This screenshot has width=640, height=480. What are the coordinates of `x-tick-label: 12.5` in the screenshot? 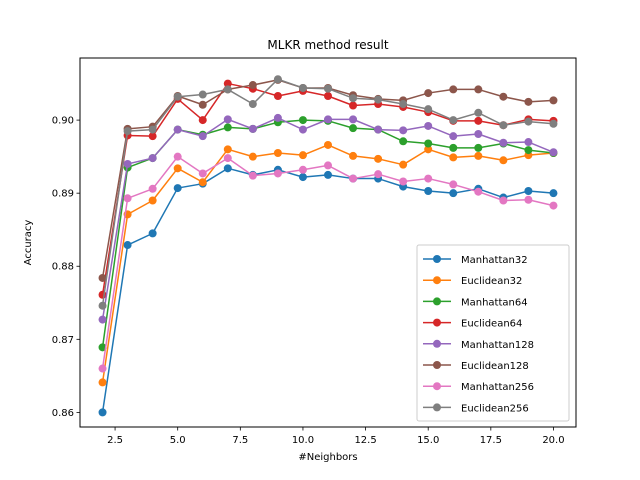 It's located at (365, 440).